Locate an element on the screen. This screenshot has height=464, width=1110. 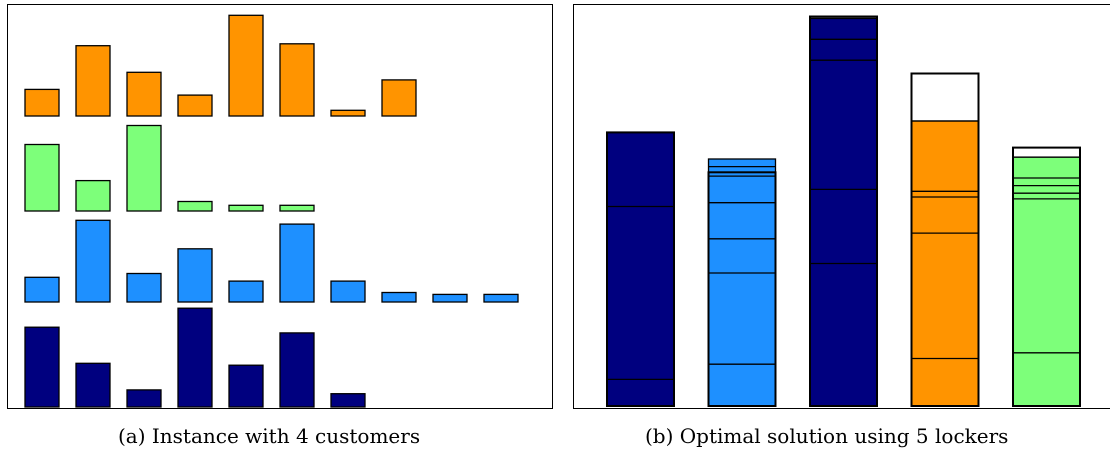
locker-2-fill is located at coordinates (742, 282).